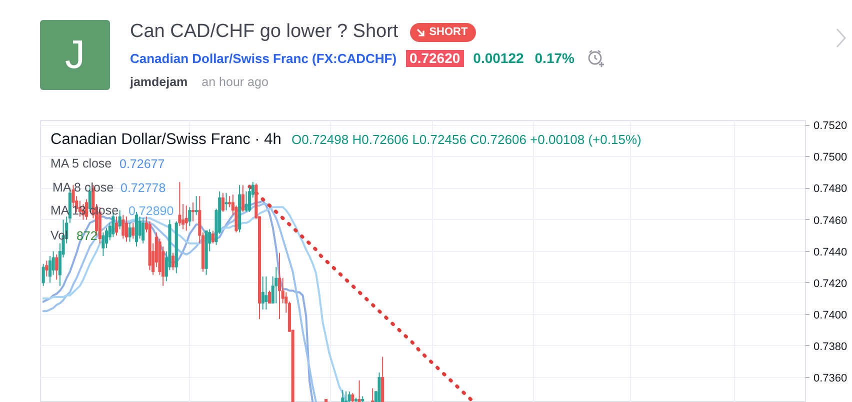  What do you see at coordinates (554, 58) in the screenshot?
I see `text: 0.17%` at bounding box center [554, 58].